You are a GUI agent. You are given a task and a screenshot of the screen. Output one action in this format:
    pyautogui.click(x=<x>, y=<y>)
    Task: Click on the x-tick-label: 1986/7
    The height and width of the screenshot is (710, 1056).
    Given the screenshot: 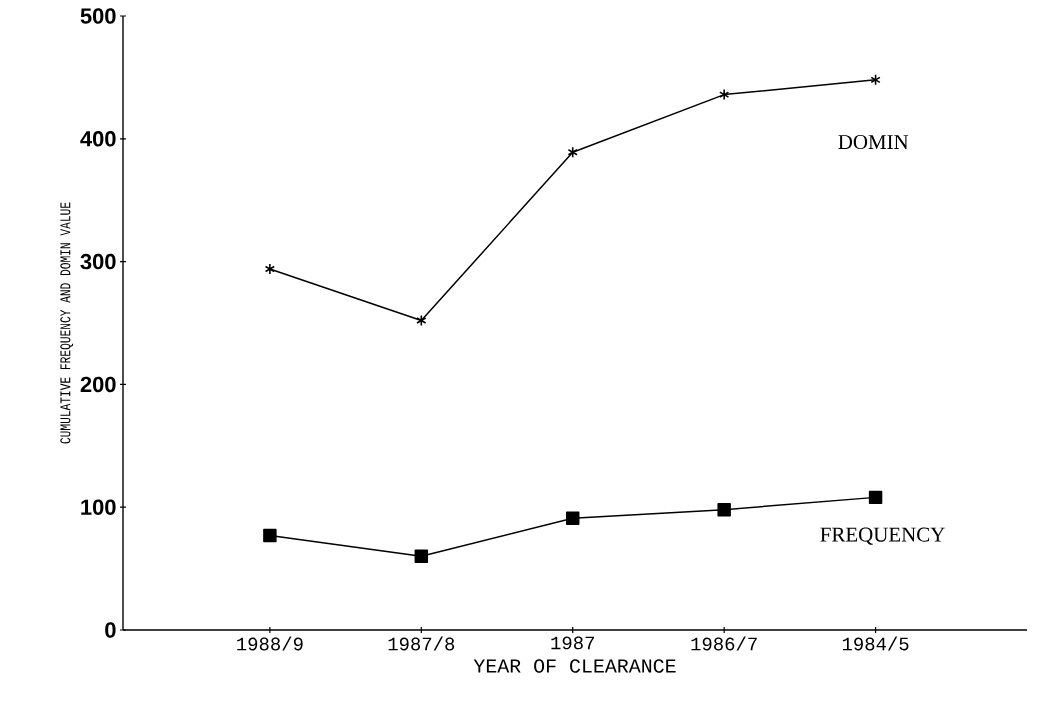 What is the action you would take?
    pyautogui.click(x=724, y=643)
    